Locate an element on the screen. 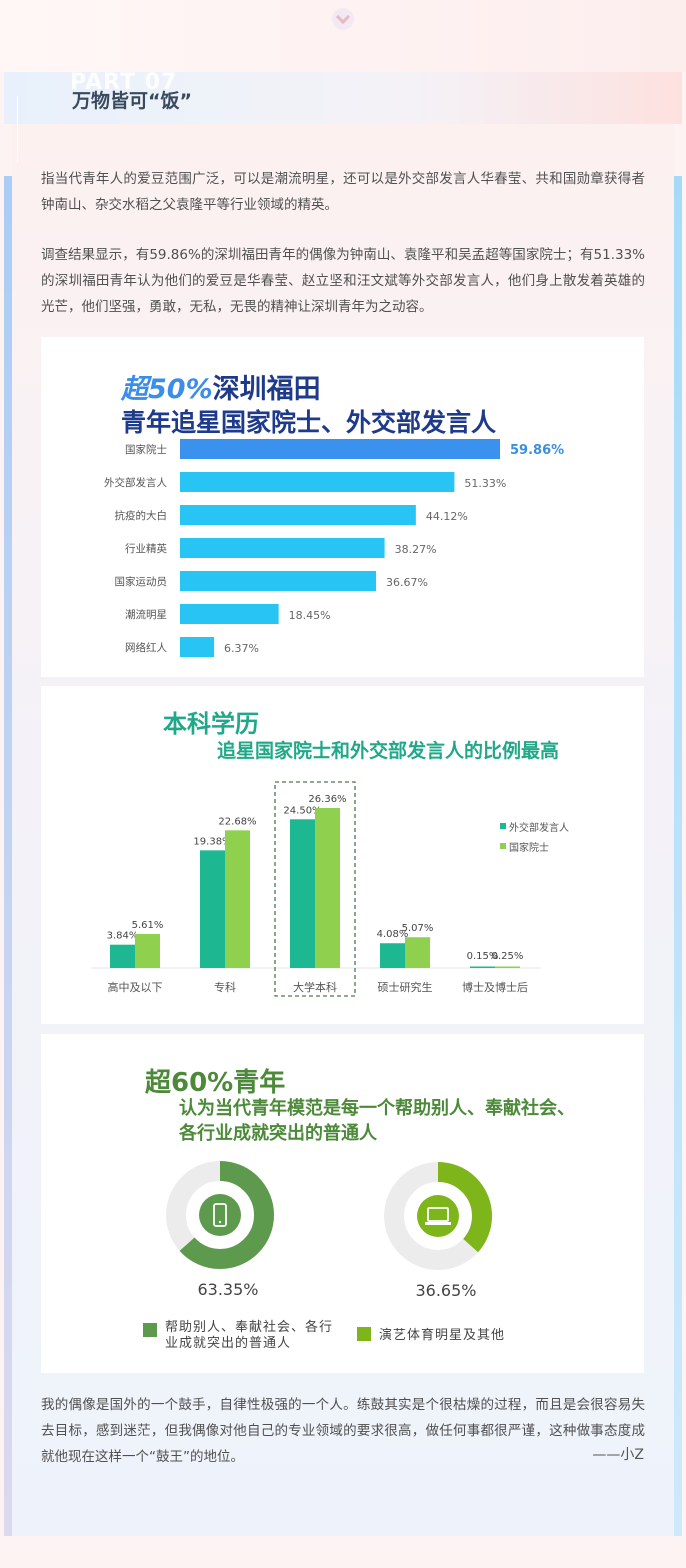 This screenshot has height=1568, width=686. banner-divider is located at coordinates (17, 129).